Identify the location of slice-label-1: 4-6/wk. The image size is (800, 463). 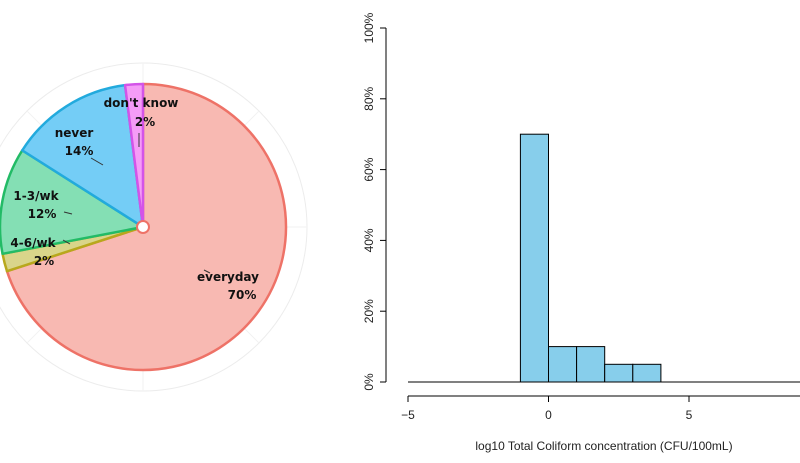
(33, 243).